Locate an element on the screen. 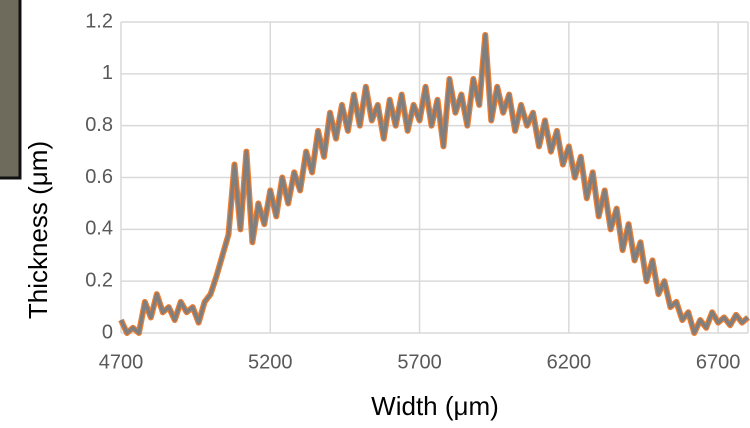 The height and width of the screenshot is (428, 750). y-tick-label: 0.8 is located at coordinates (99, 125).